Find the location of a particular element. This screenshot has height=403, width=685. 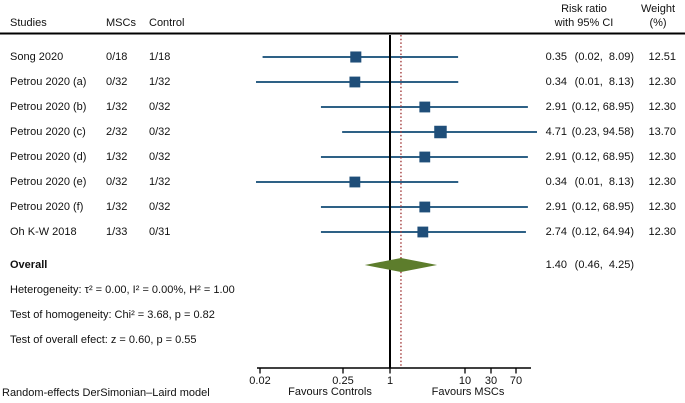

x-axis-tick-label: 30 is located at coordinates (491, 381).